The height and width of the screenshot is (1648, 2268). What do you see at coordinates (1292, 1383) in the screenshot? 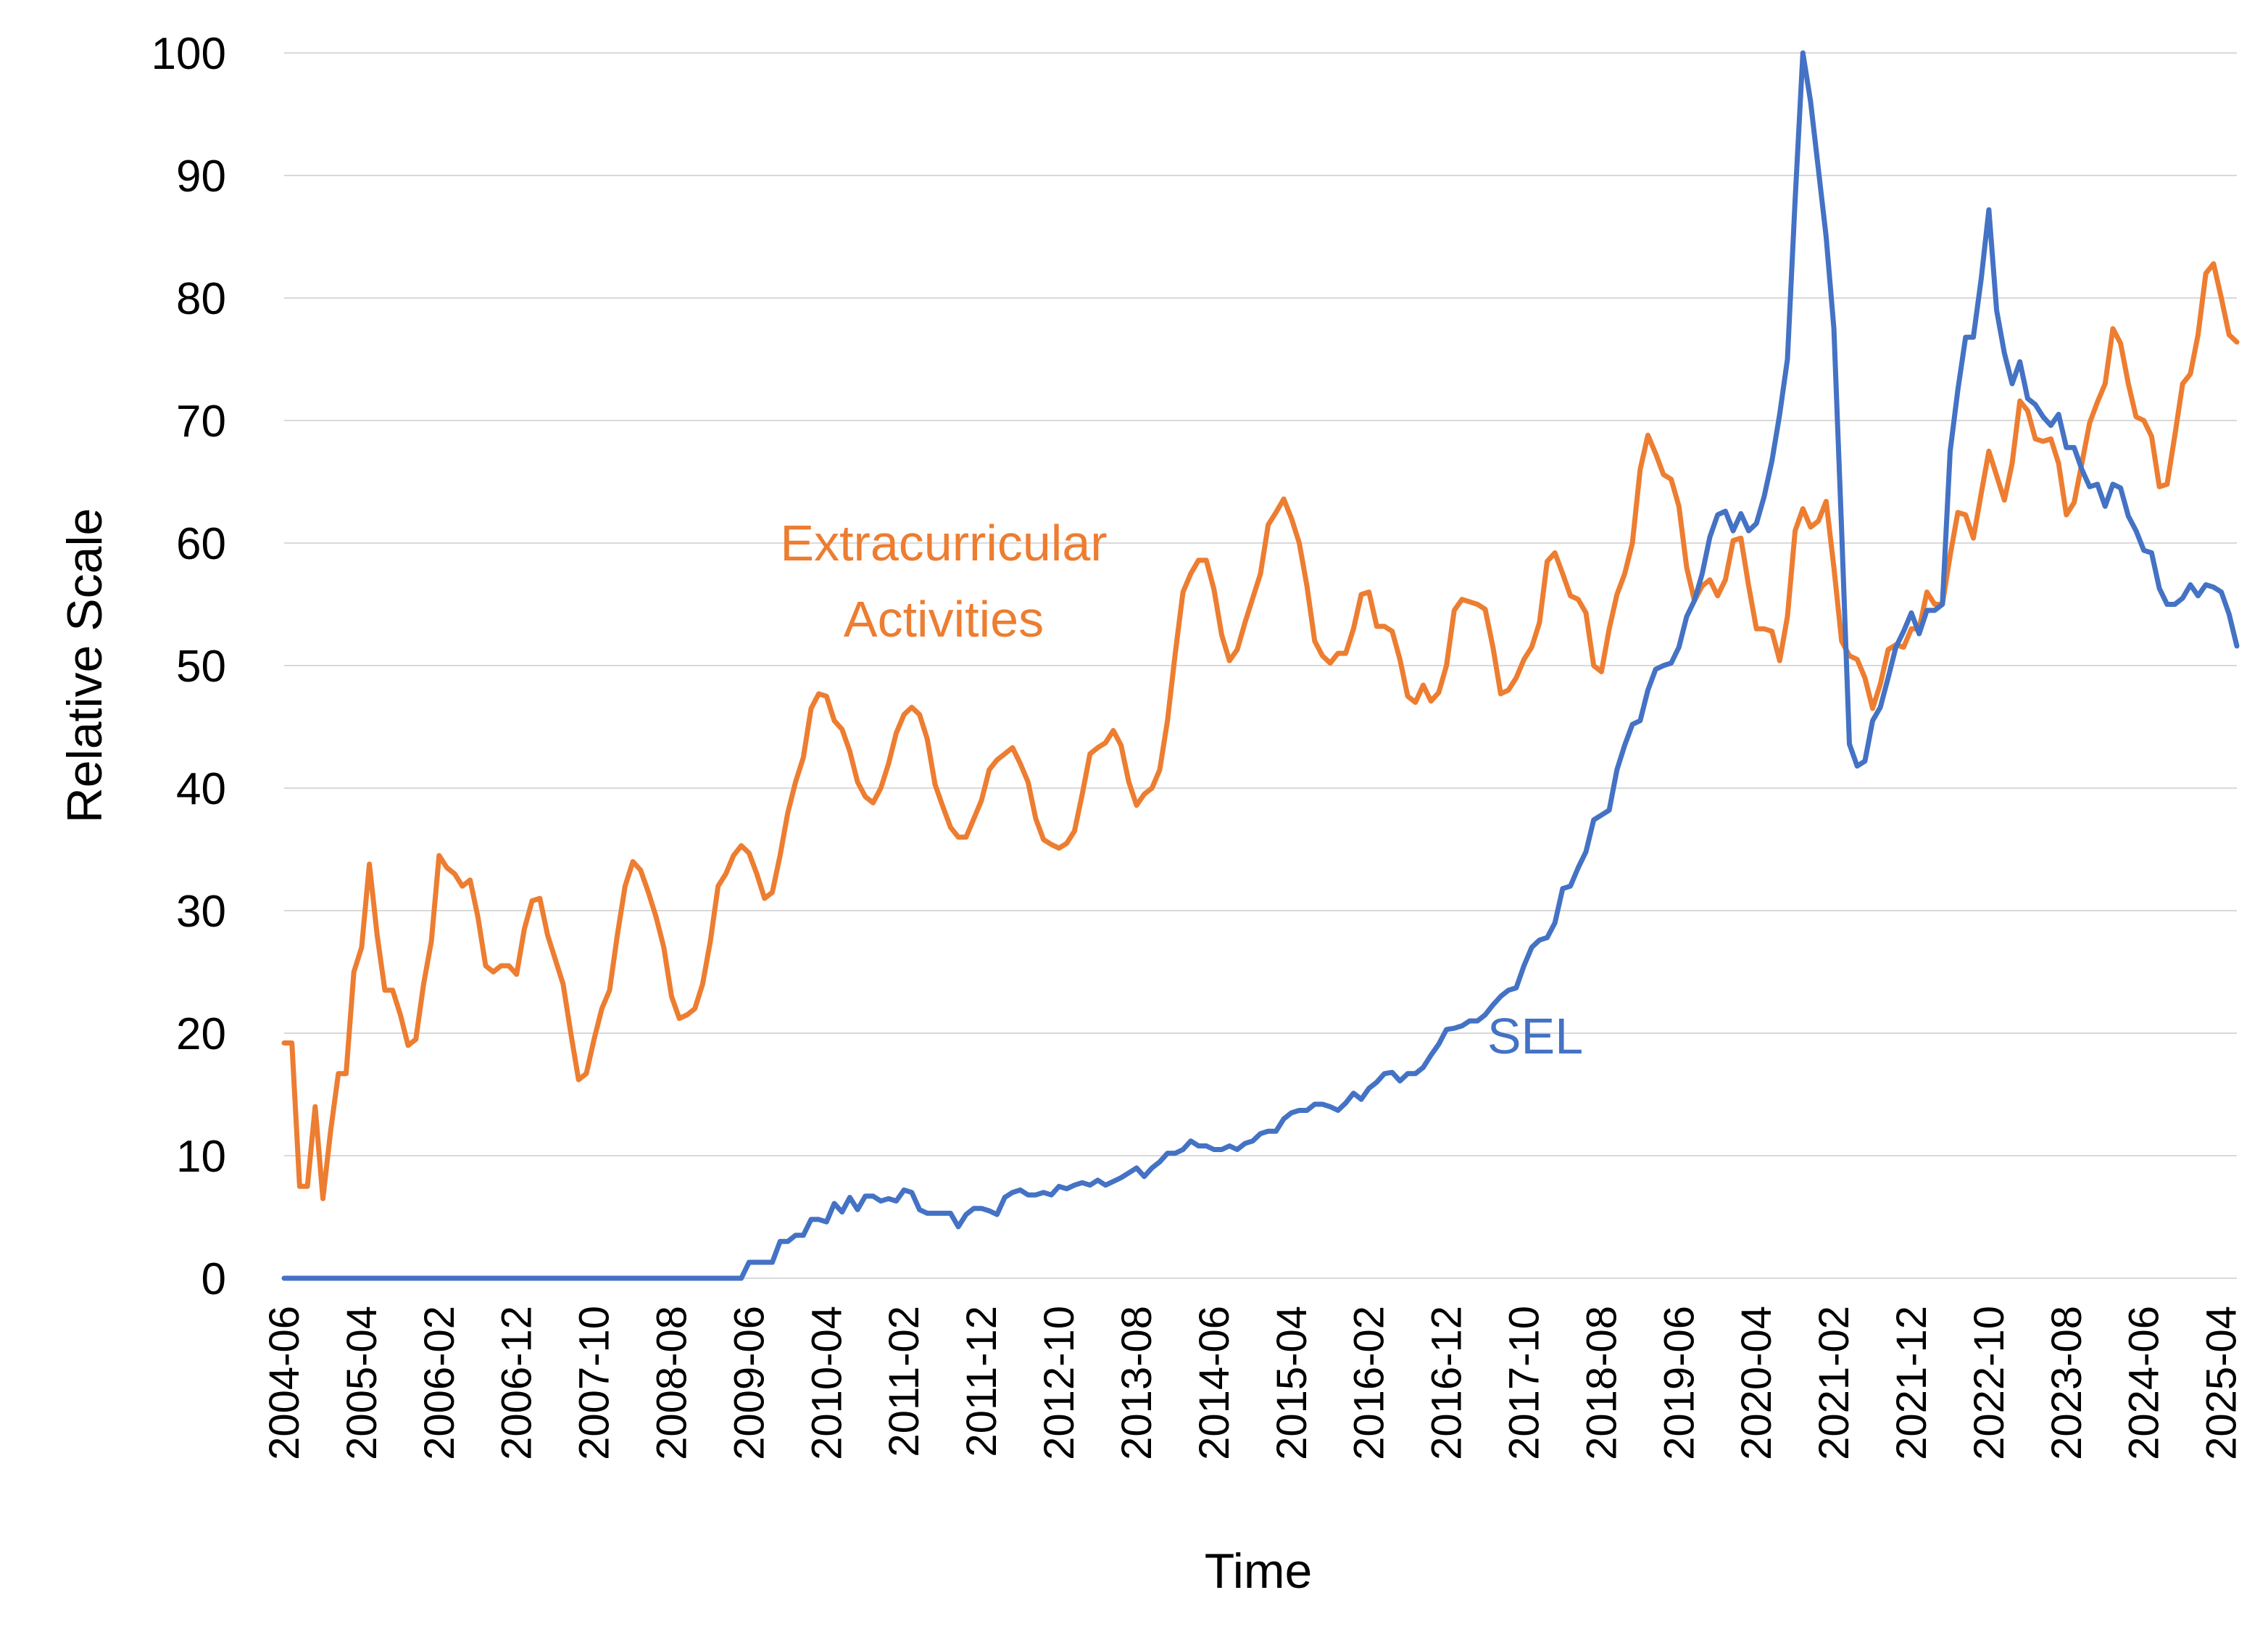
I see `x-tick-label: 2015-04` at bounding box center [1292, 1383].